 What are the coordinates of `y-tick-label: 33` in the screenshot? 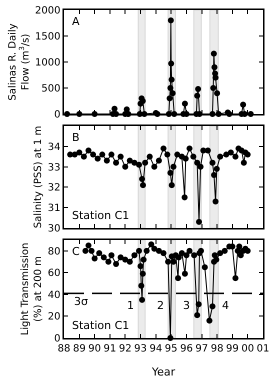 It's located at (54, 168).